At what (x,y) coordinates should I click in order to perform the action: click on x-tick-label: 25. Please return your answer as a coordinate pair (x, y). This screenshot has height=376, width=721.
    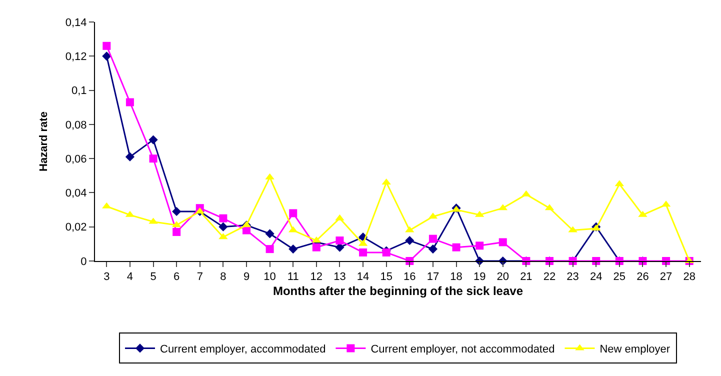
    Looking at the image, I should click on (619, 277).